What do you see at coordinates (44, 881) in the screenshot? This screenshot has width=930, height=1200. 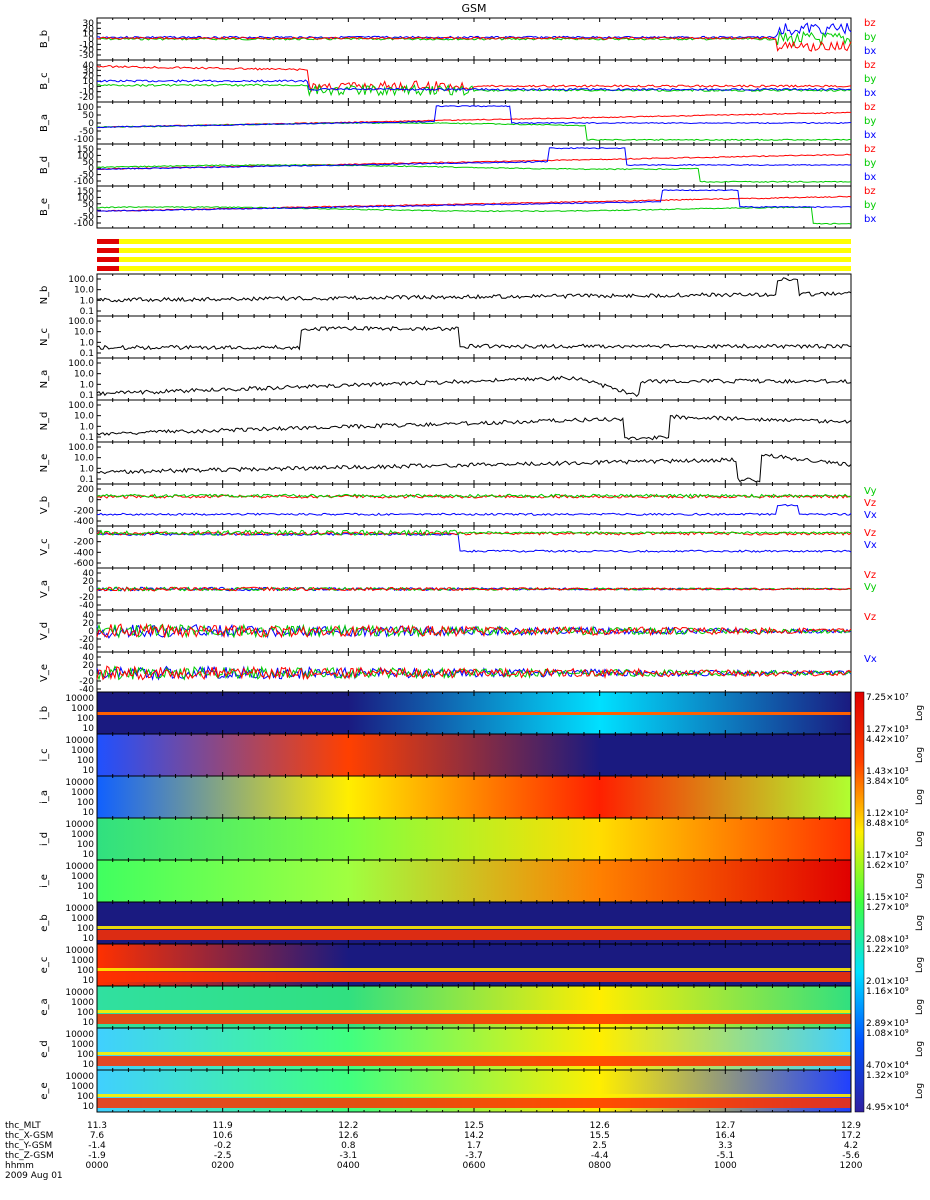 I see `spectrogram-label: i_e` at bounding box center [44, 881].